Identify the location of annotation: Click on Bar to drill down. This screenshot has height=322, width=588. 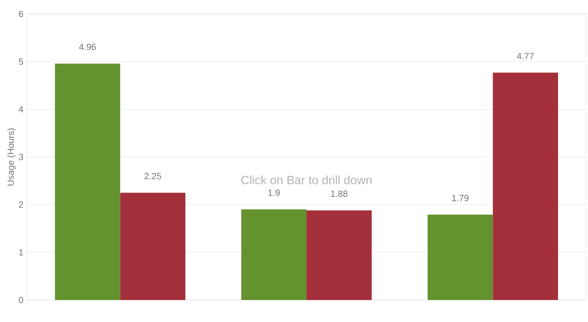
(306, 180).